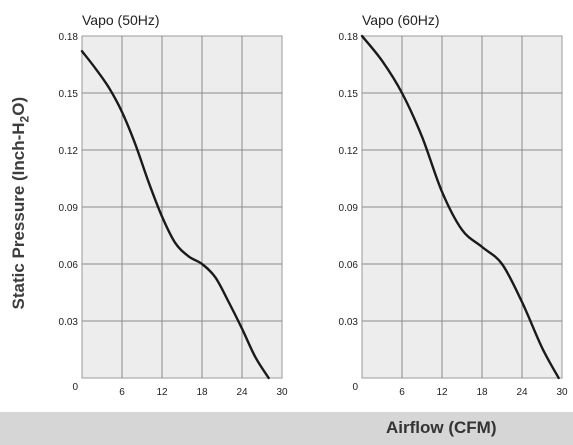  I want to click on chart-60hz-title: Vapo (60Hz), so click(401, 20).